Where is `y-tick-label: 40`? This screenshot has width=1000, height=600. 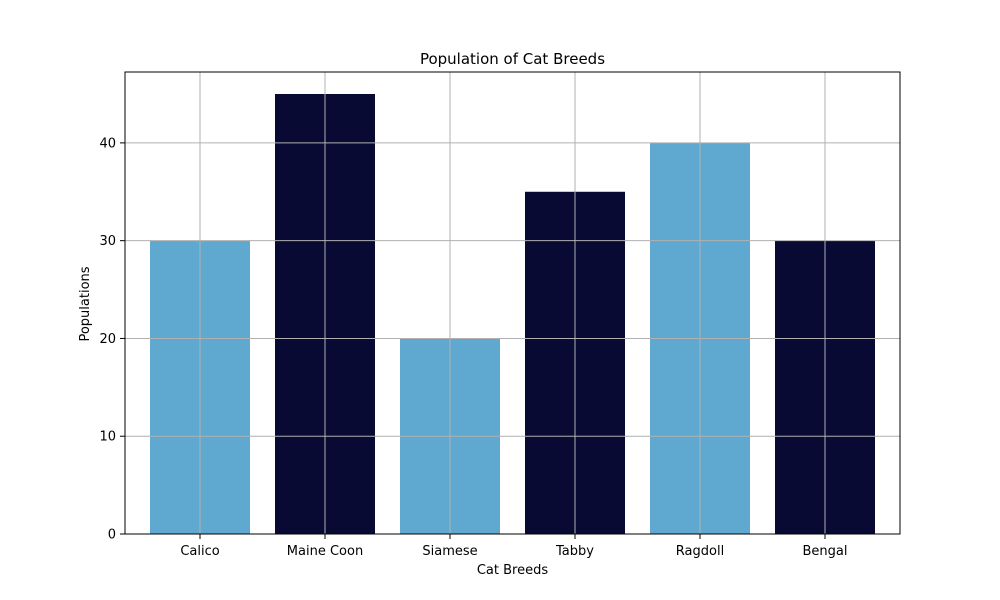
y-tick-label: 40 is located at coordinates (107, 143).